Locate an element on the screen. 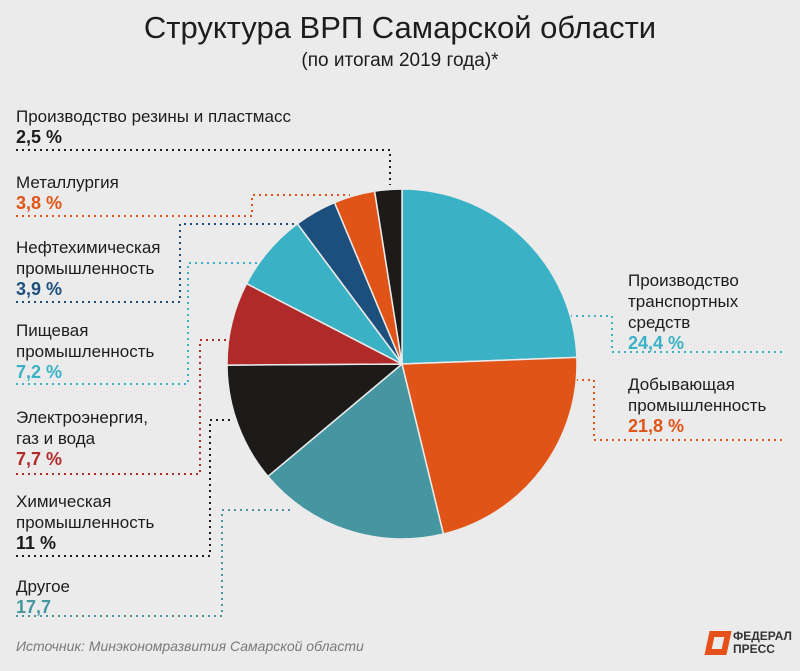 This screenshot has height=671, width=800. label-other: Другое 17,7 is located at coordinates (43, 597).